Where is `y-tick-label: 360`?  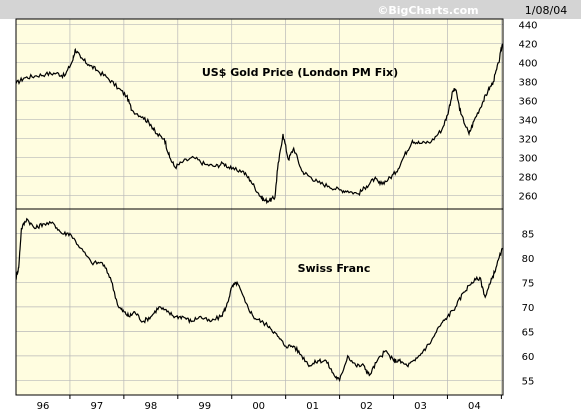 y-tick-label: 360 is located at coordinates (527, 102).